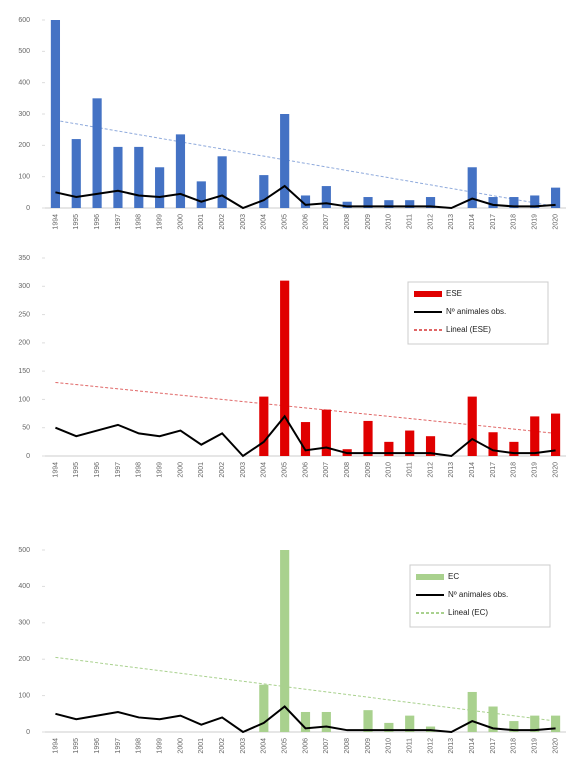  I want to click on x-tick-label: 1994, so click(55, 470).